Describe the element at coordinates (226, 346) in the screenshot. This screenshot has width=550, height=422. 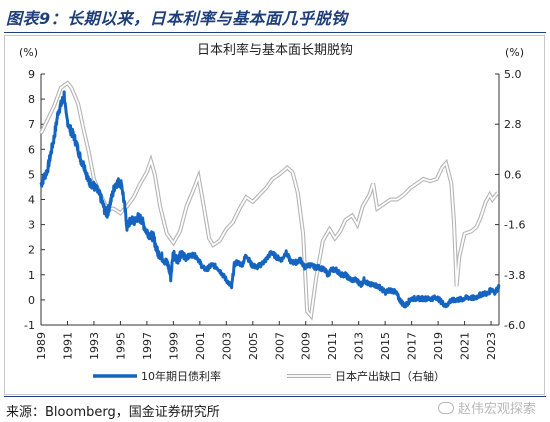
I see `x-tick-label: 2003` at that location.